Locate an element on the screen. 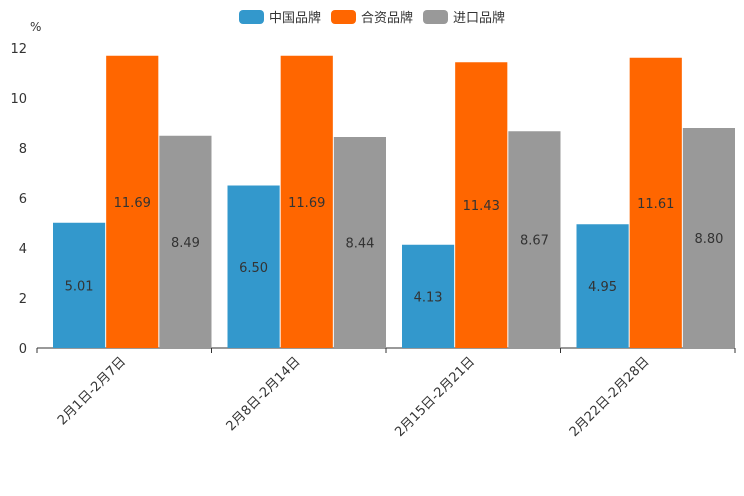 The image size is (744, 496). x-tick-label: 2月22日-2月28日 is located at coordinates (610, 397).